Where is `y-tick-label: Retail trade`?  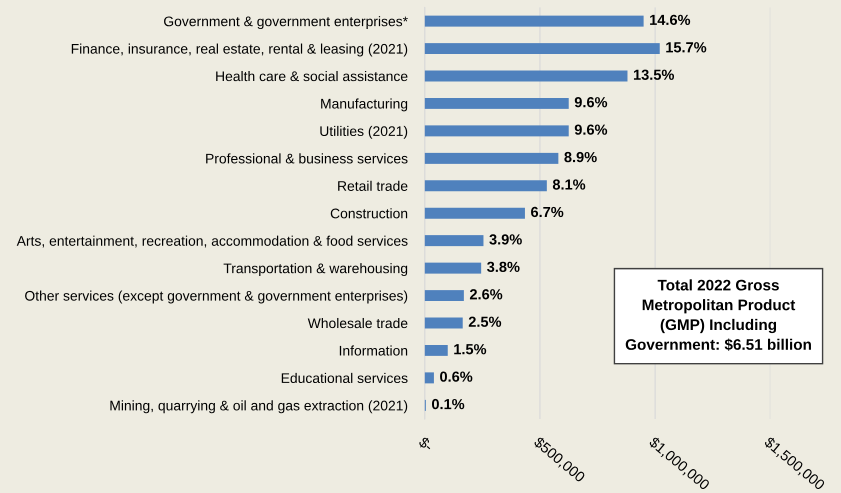 y-tick-label: Retail trade is located at coordinates (373, 185).